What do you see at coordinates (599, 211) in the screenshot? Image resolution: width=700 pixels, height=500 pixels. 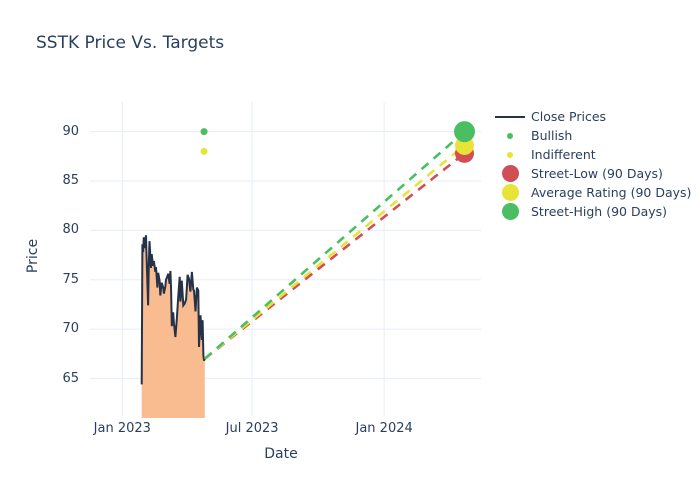 I see `legend-label: Street-High (90 Days)` at bounding box center [599, 211].